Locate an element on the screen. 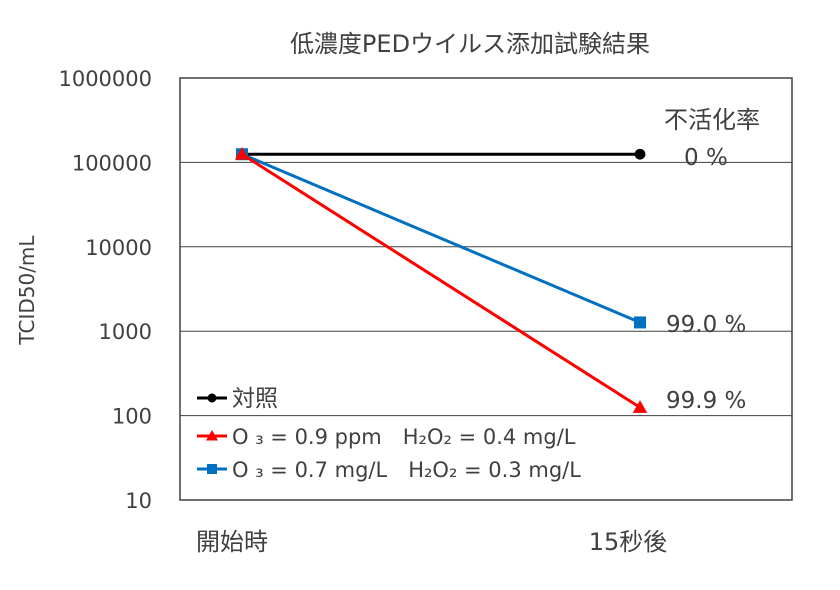 This screenshot has height=590, width=840. inactivation-rate-label: 99.9 % is located at coordinates (706, 401).